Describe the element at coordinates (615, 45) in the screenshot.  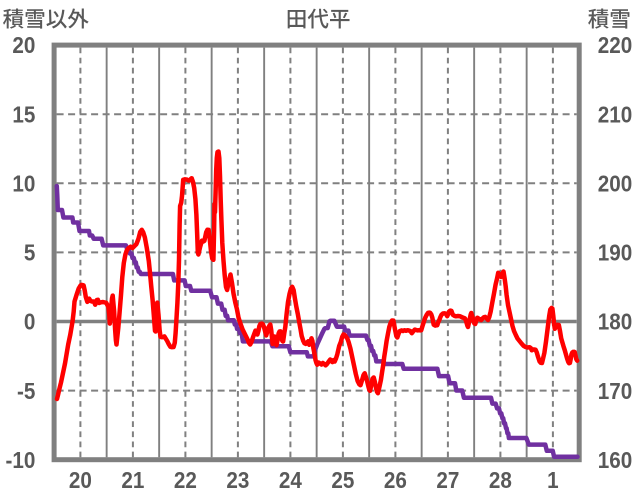
I see `svg-text: 220` at that location.